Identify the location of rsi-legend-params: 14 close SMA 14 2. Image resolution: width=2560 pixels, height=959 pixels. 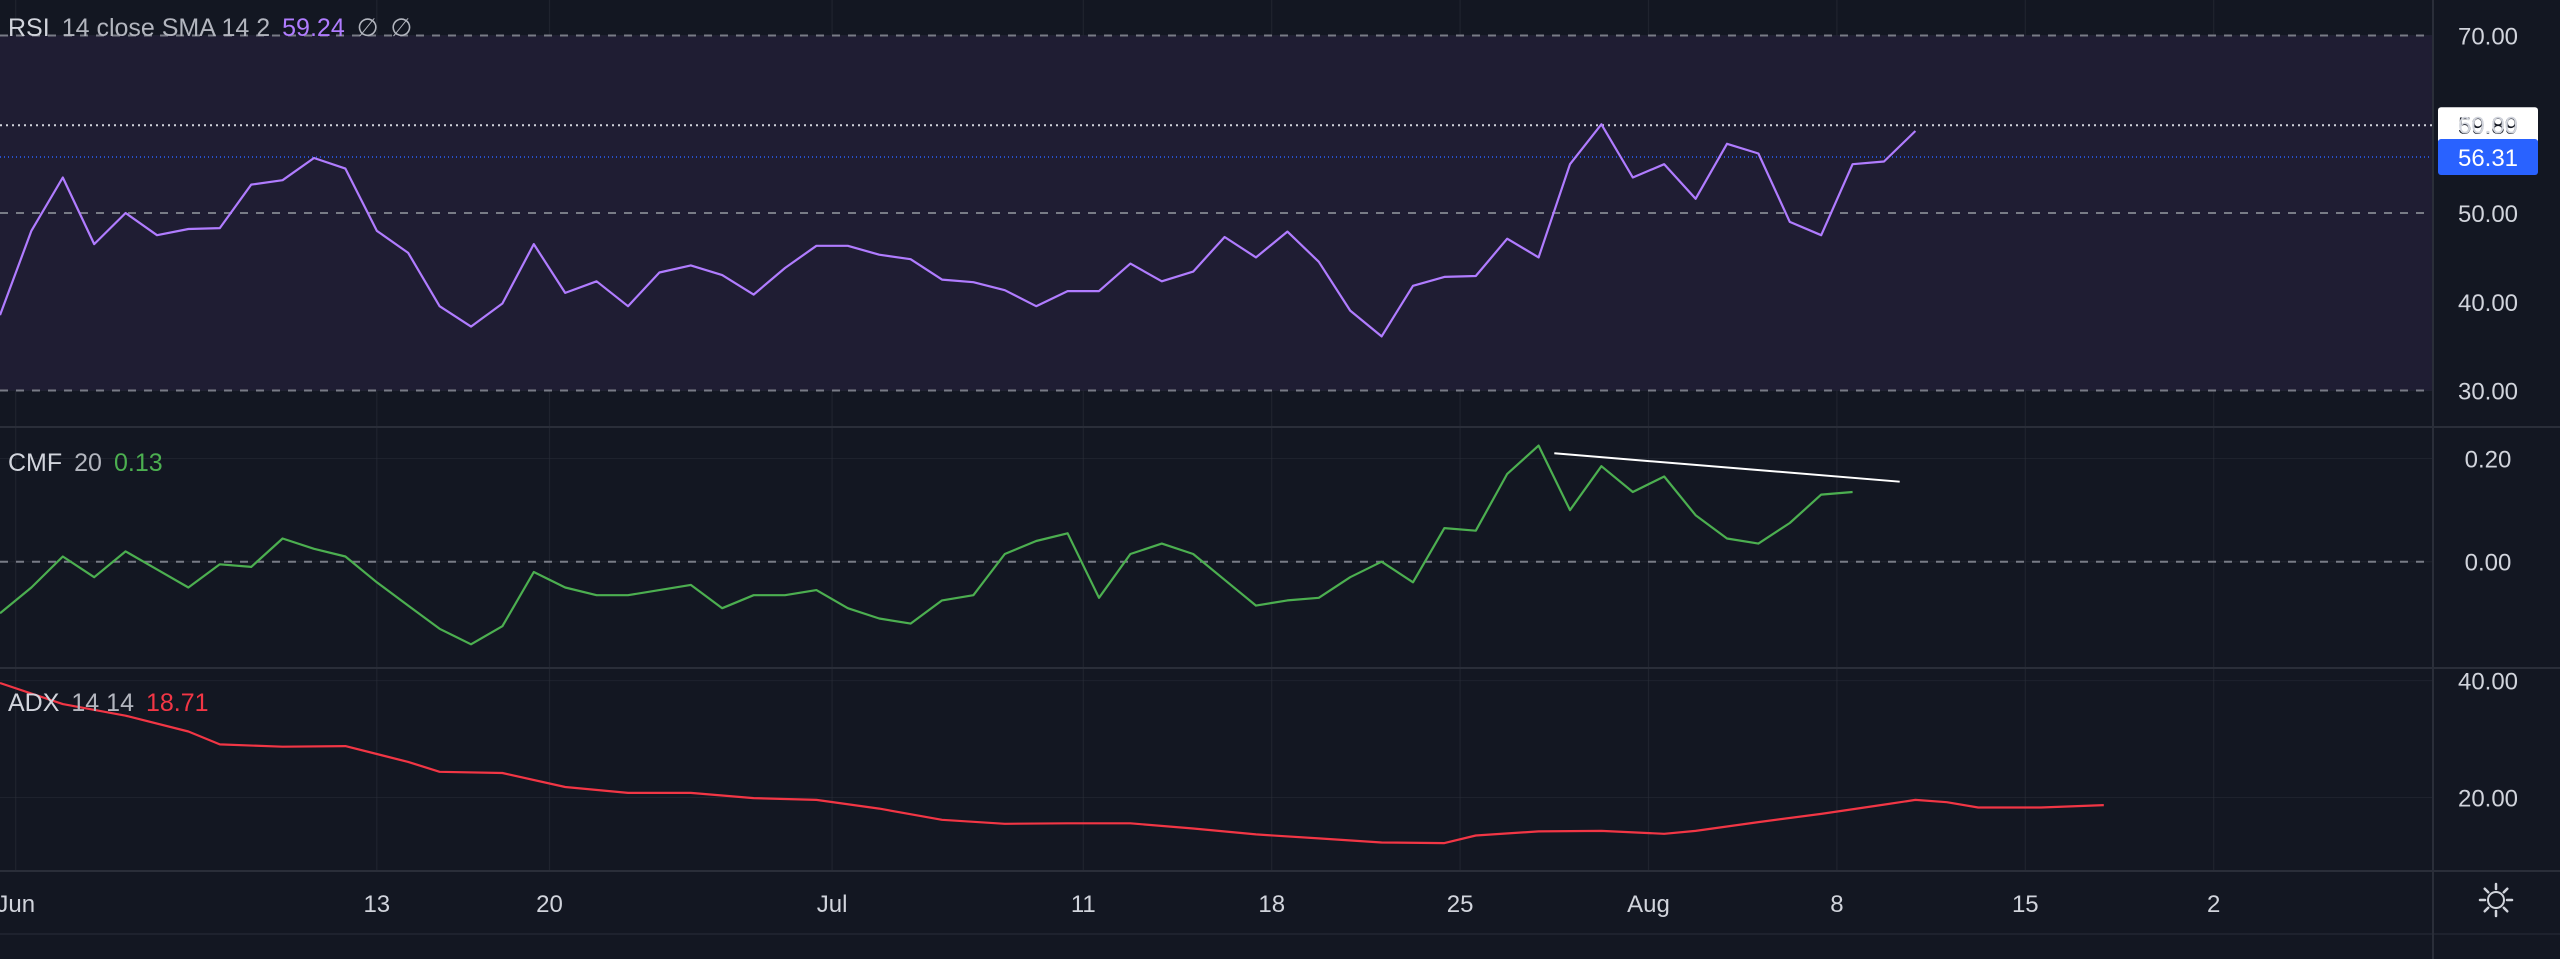
(166, 28).